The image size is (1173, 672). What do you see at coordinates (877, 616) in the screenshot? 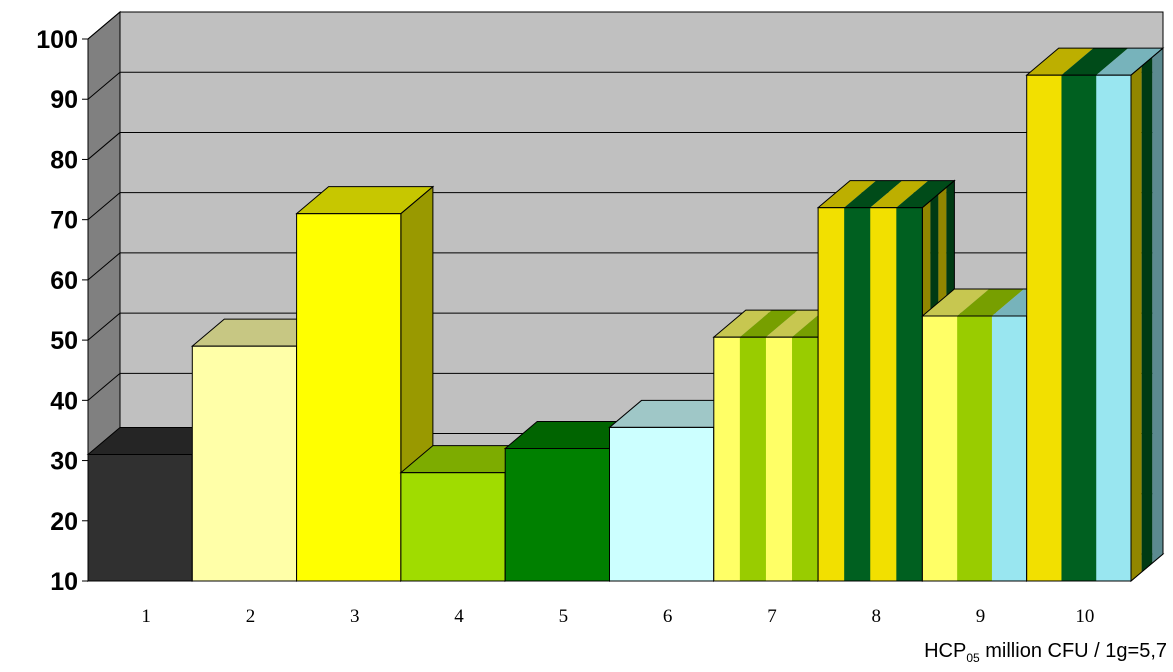
I see `x-tick-label: 8` at bounding box center [877, 616].